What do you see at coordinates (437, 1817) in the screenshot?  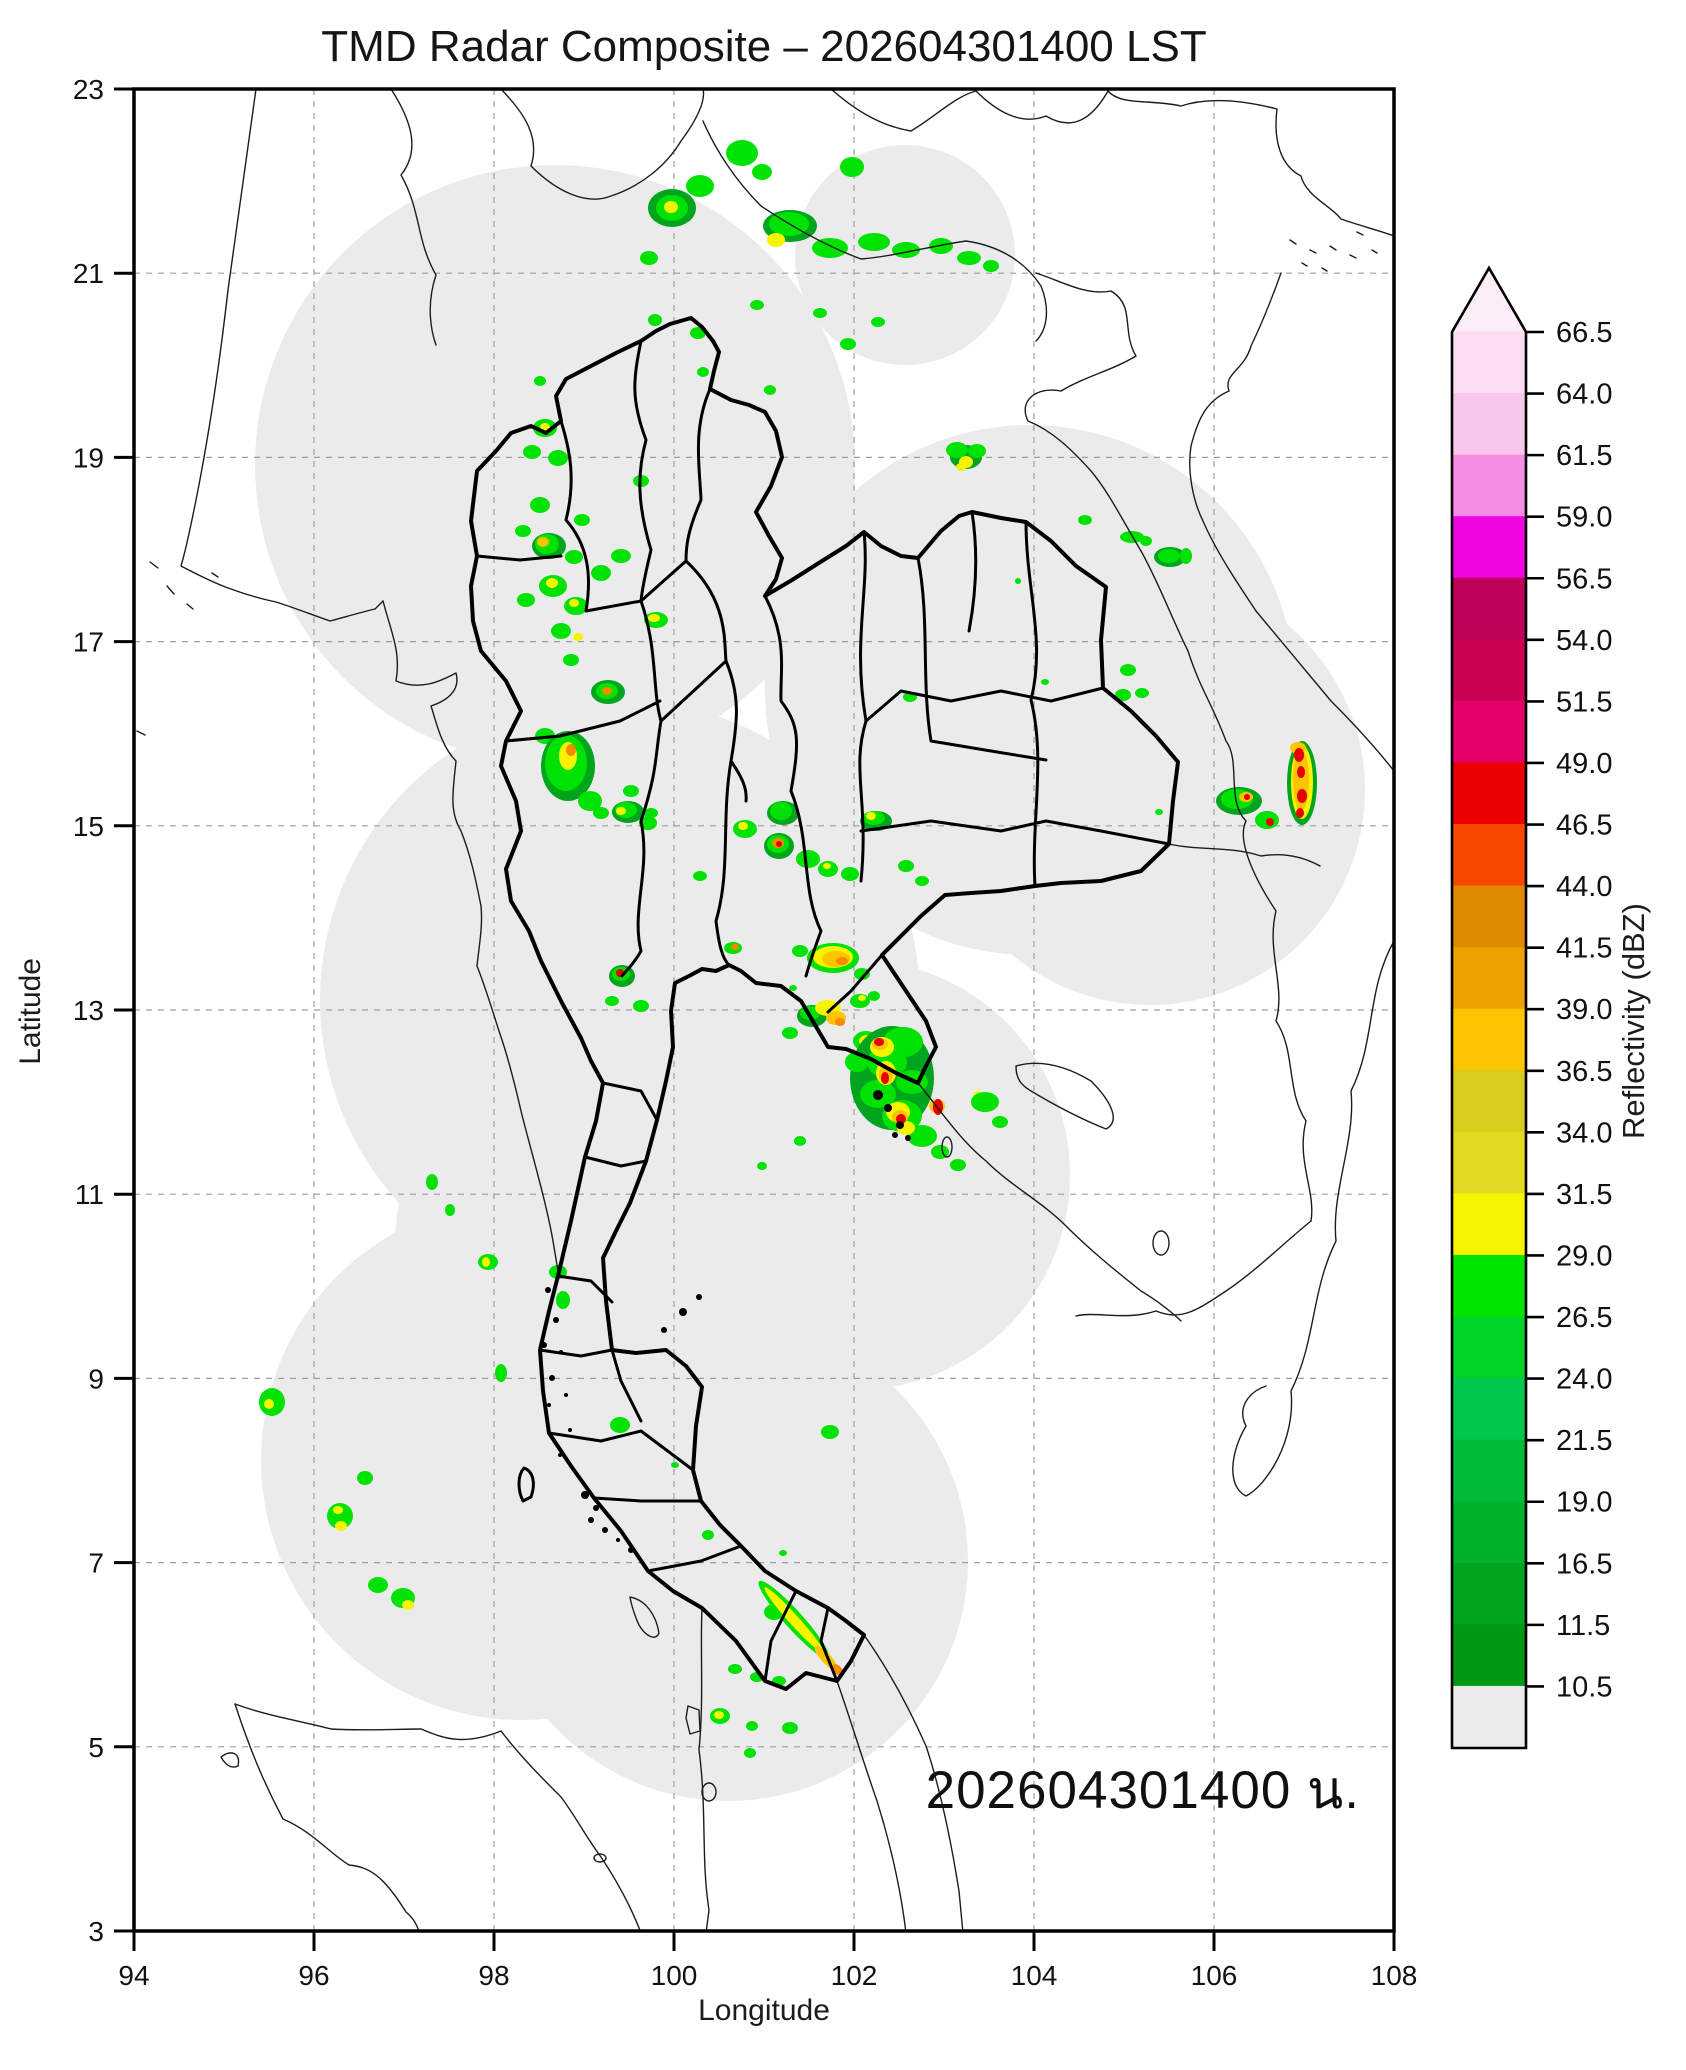 I see `sumatra-east-coast` at bounding box center [437, 1817].